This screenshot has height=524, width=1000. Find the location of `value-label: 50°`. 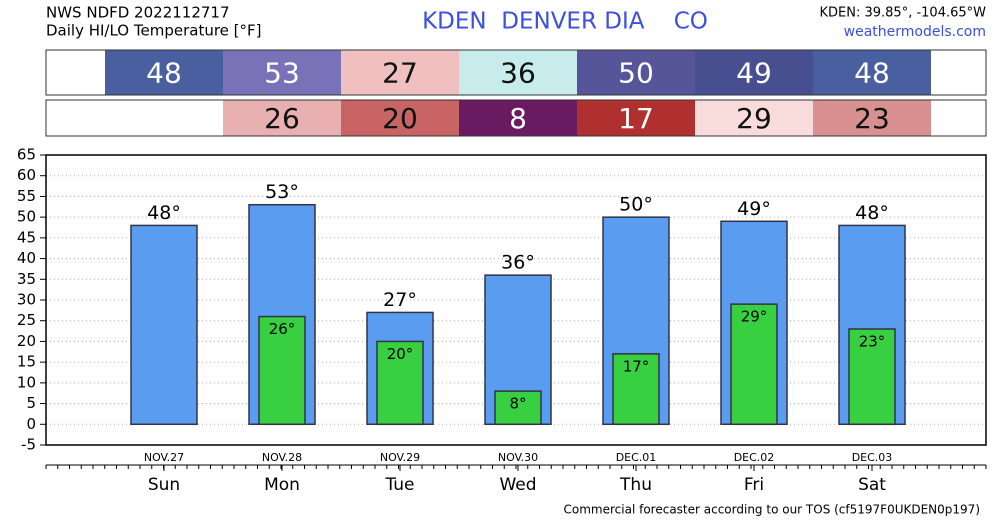

value-label: 50° is located at coordinates (636, 205).